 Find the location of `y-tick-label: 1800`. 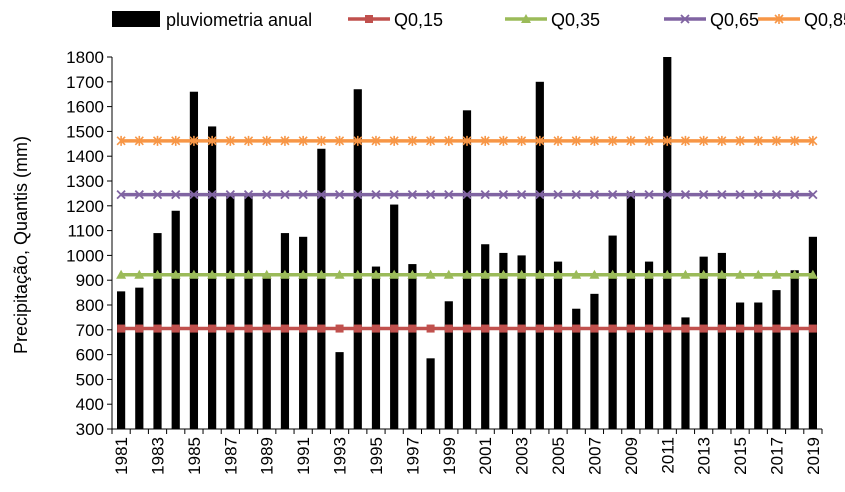

y-tick-label: 1800 is located at coordinates (85, 57).